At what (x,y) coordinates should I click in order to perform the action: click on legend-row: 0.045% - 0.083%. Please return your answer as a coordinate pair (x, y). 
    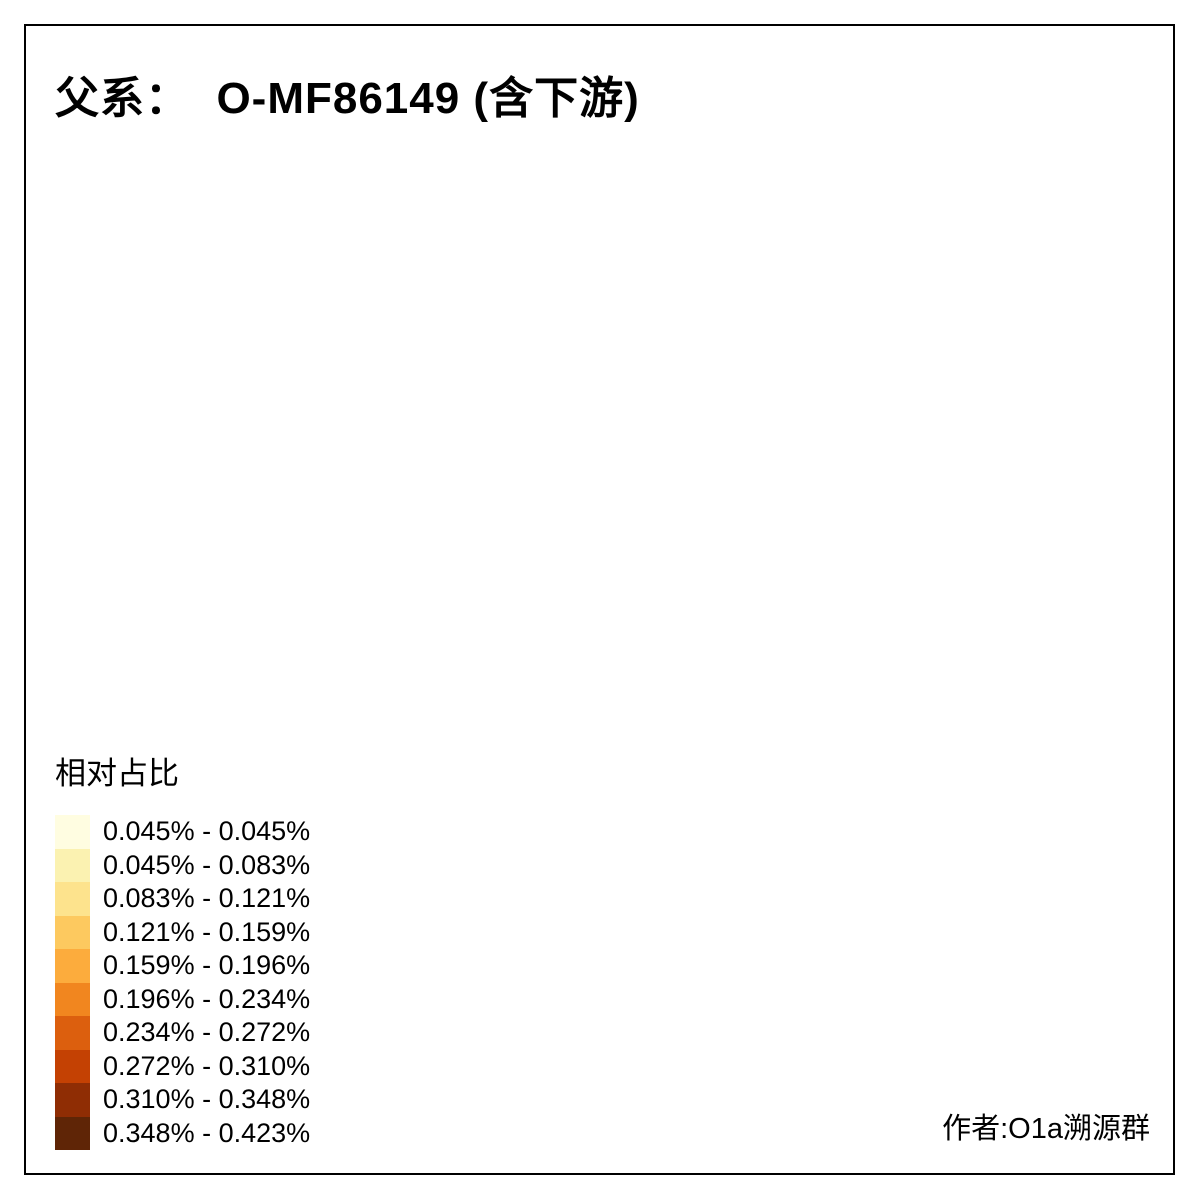
    Looking at the image, I should click on (183, 865).